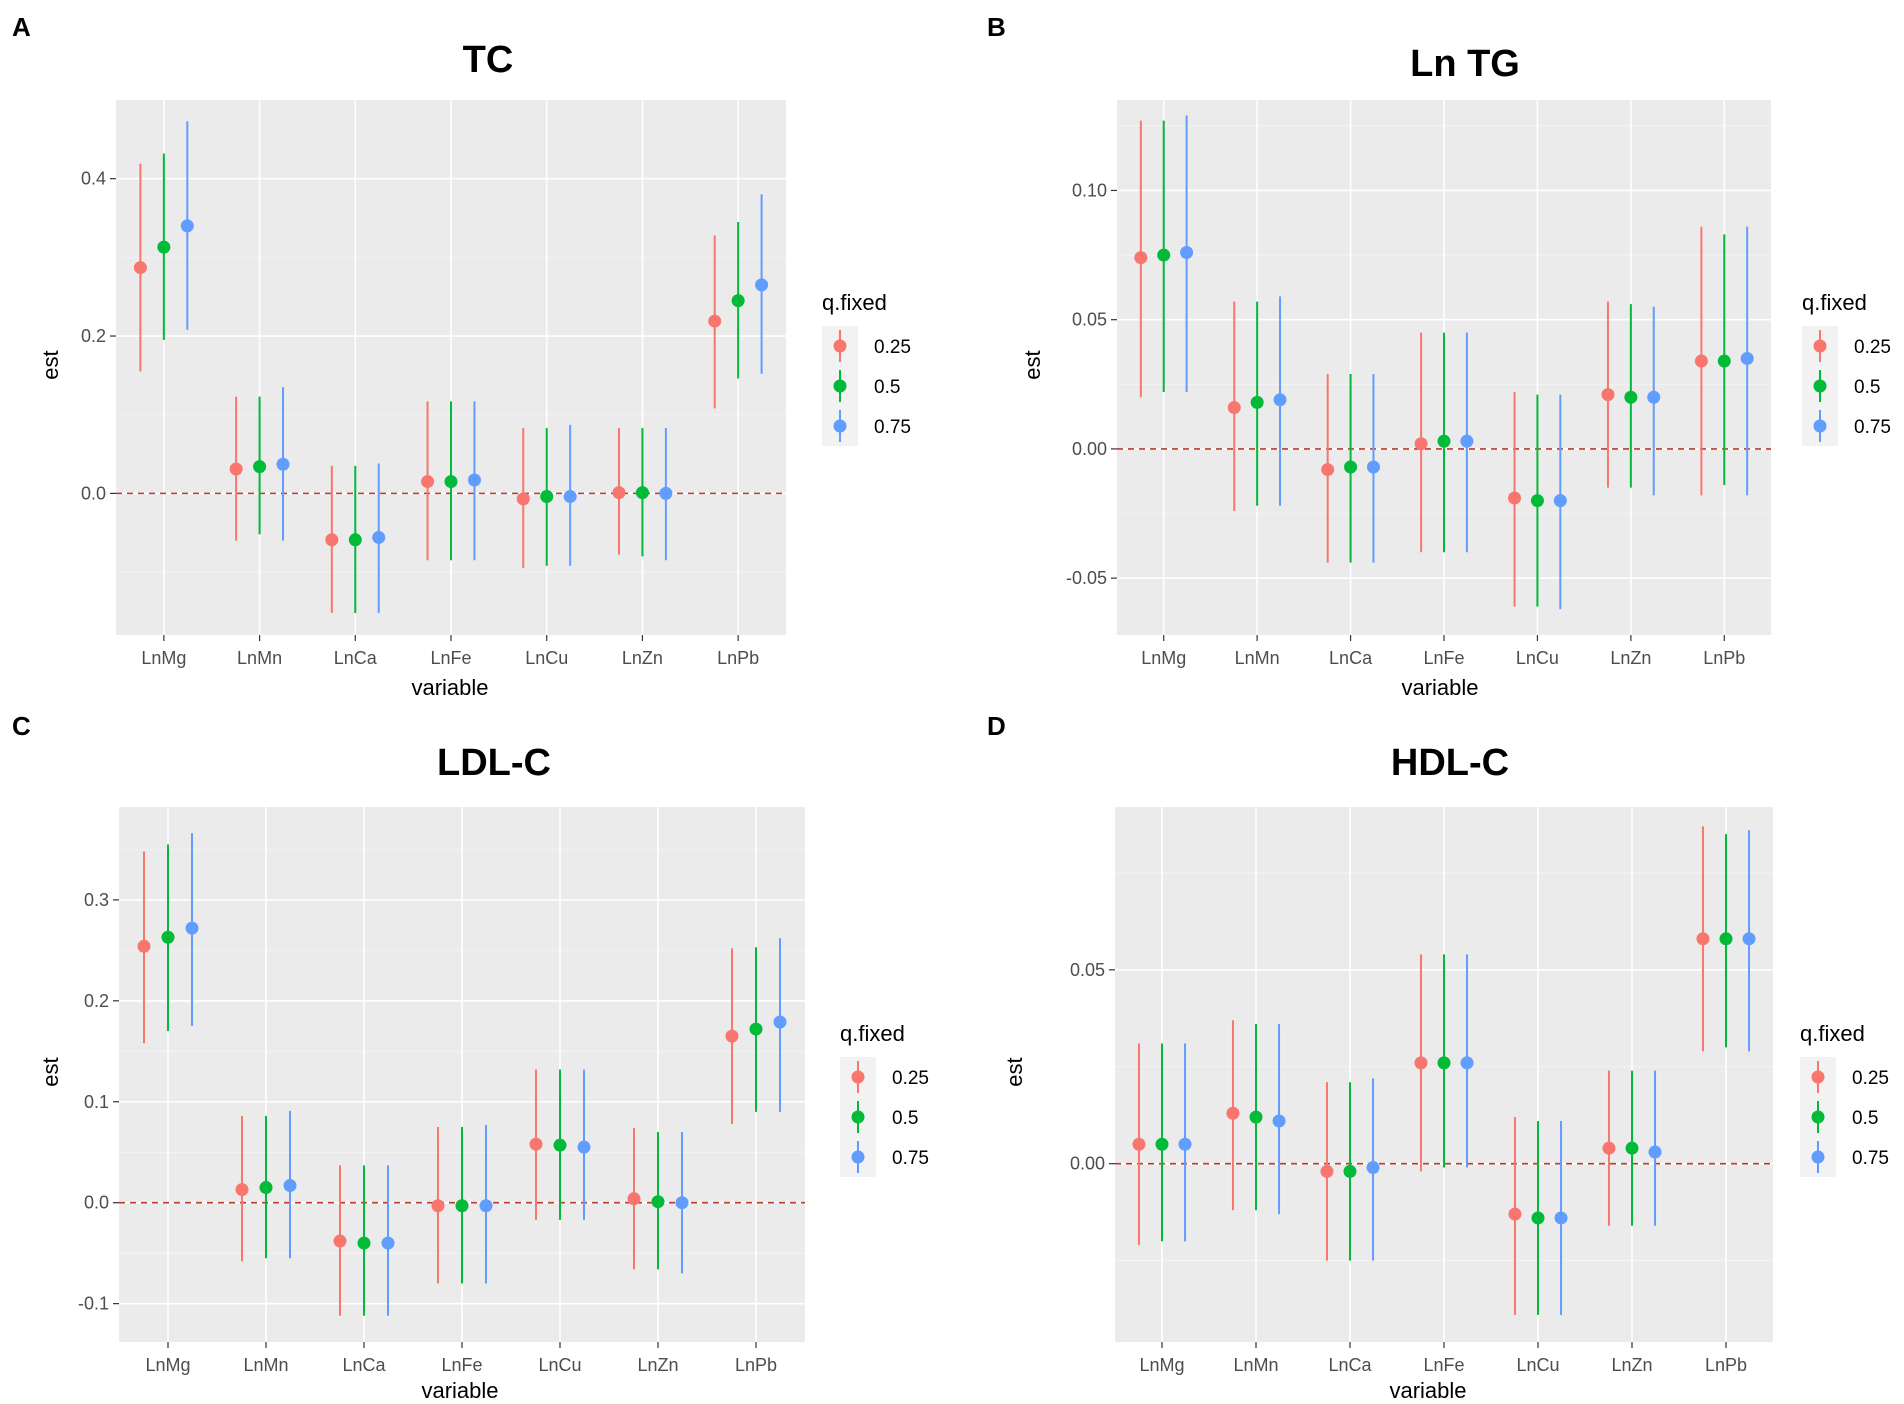 This screenshot has width=1904, height=1404. What do you see at coordinates (21, 27) in the screenshot?
I see `panel-letter-a: A` at bounding box center [21, 27].